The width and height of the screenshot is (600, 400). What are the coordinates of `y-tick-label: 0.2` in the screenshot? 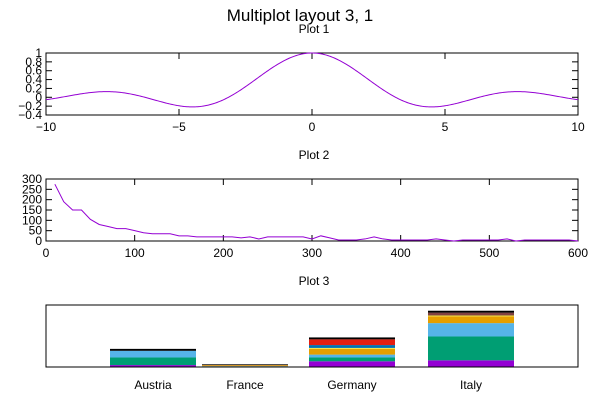 It's located at (33, 88).